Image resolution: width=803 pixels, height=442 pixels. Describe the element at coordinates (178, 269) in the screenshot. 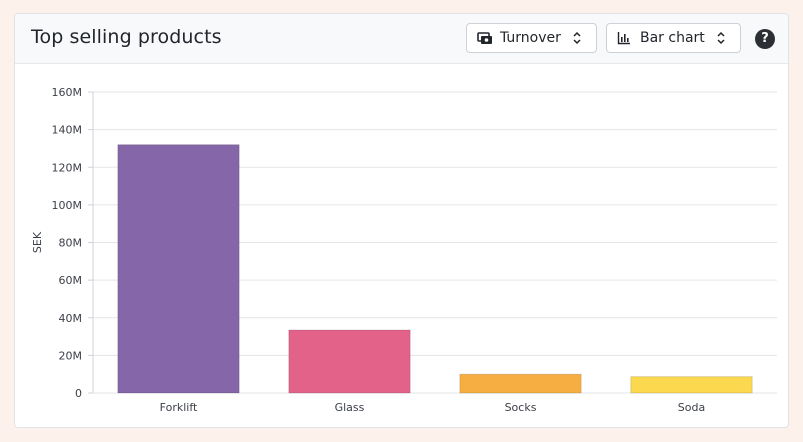

I see `bar-forklift` at that location.